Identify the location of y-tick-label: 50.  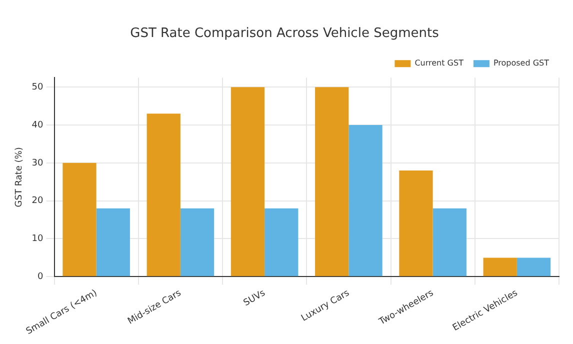
(38, 87).